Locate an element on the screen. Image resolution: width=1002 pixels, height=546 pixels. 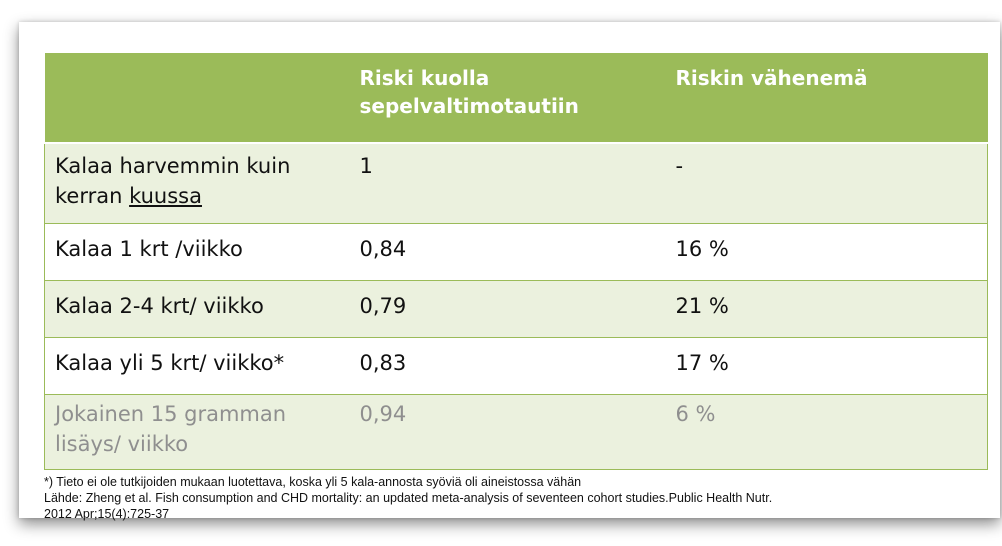
row-risk-value: 0,94 is located at coordinates (507, 432).